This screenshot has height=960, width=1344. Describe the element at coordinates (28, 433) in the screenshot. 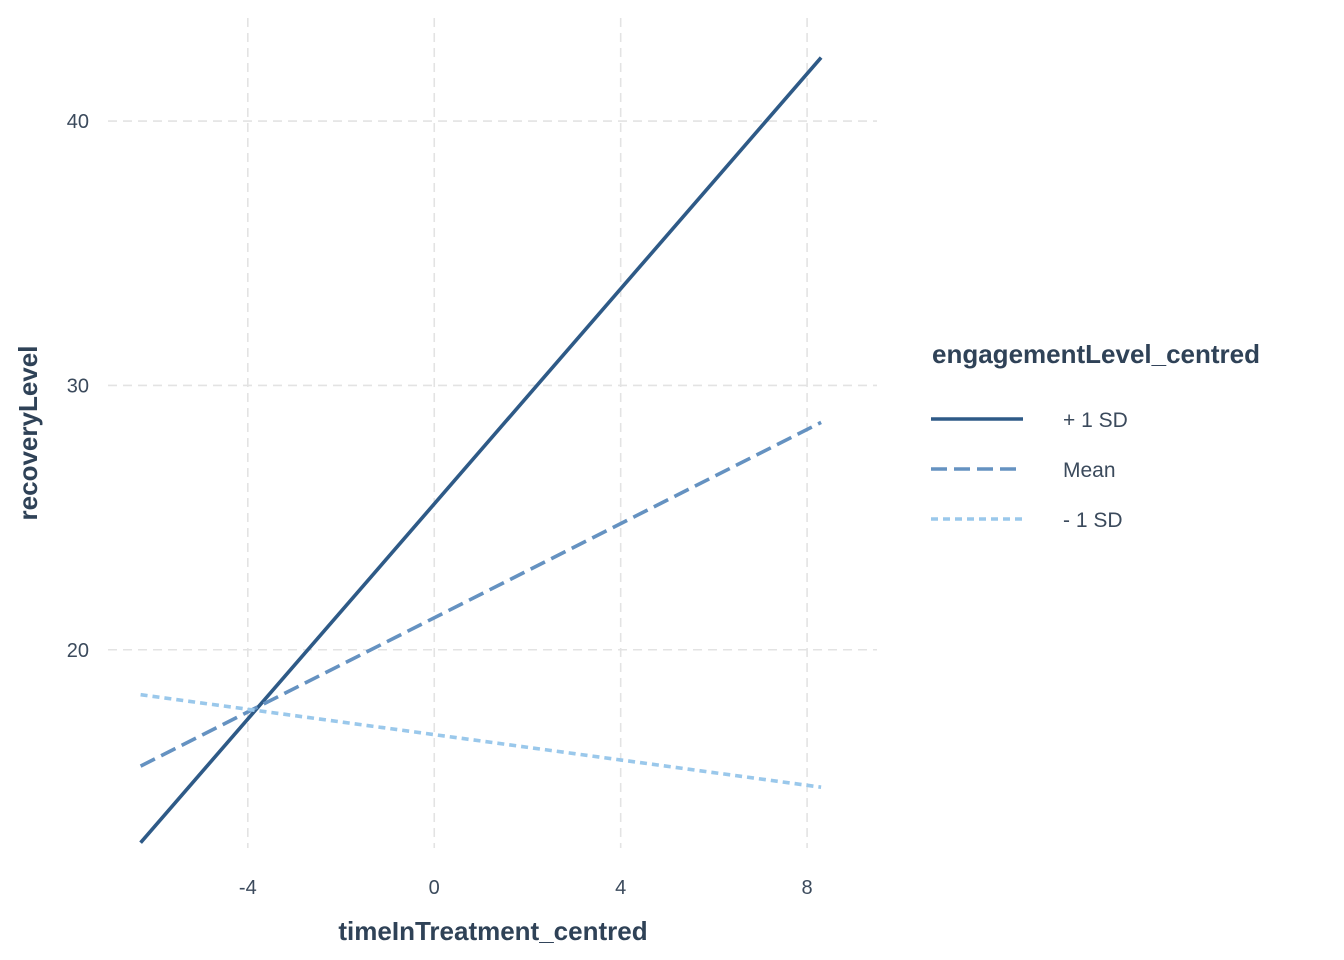

I see `y-axis-title: recoveryLevel` at that location.